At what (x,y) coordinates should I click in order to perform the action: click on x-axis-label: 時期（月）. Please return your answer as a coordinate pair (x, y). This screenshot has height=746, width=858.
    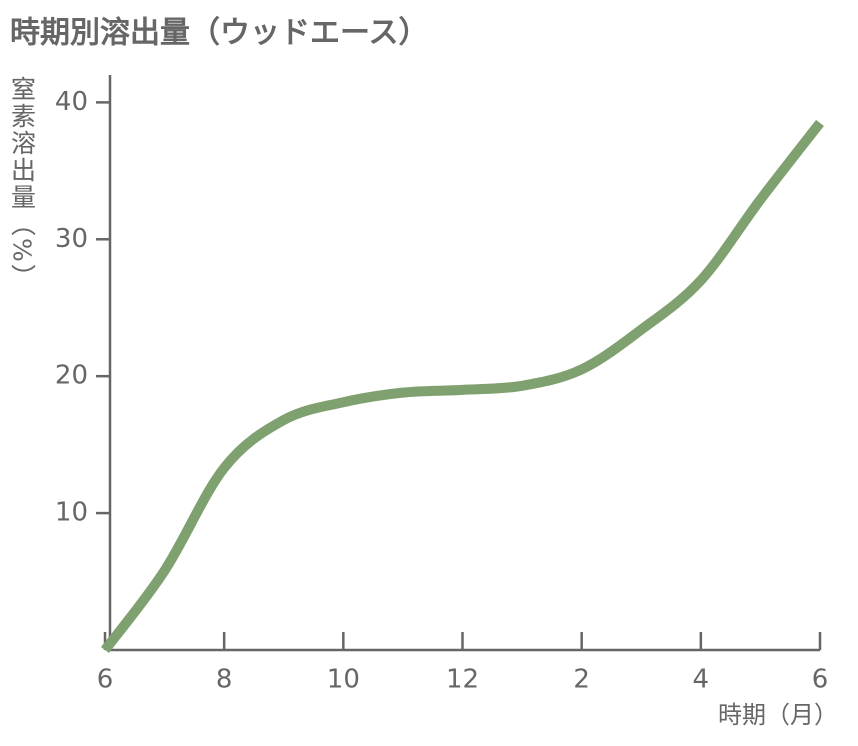
    Looking at the image, I should click on (778, 715).